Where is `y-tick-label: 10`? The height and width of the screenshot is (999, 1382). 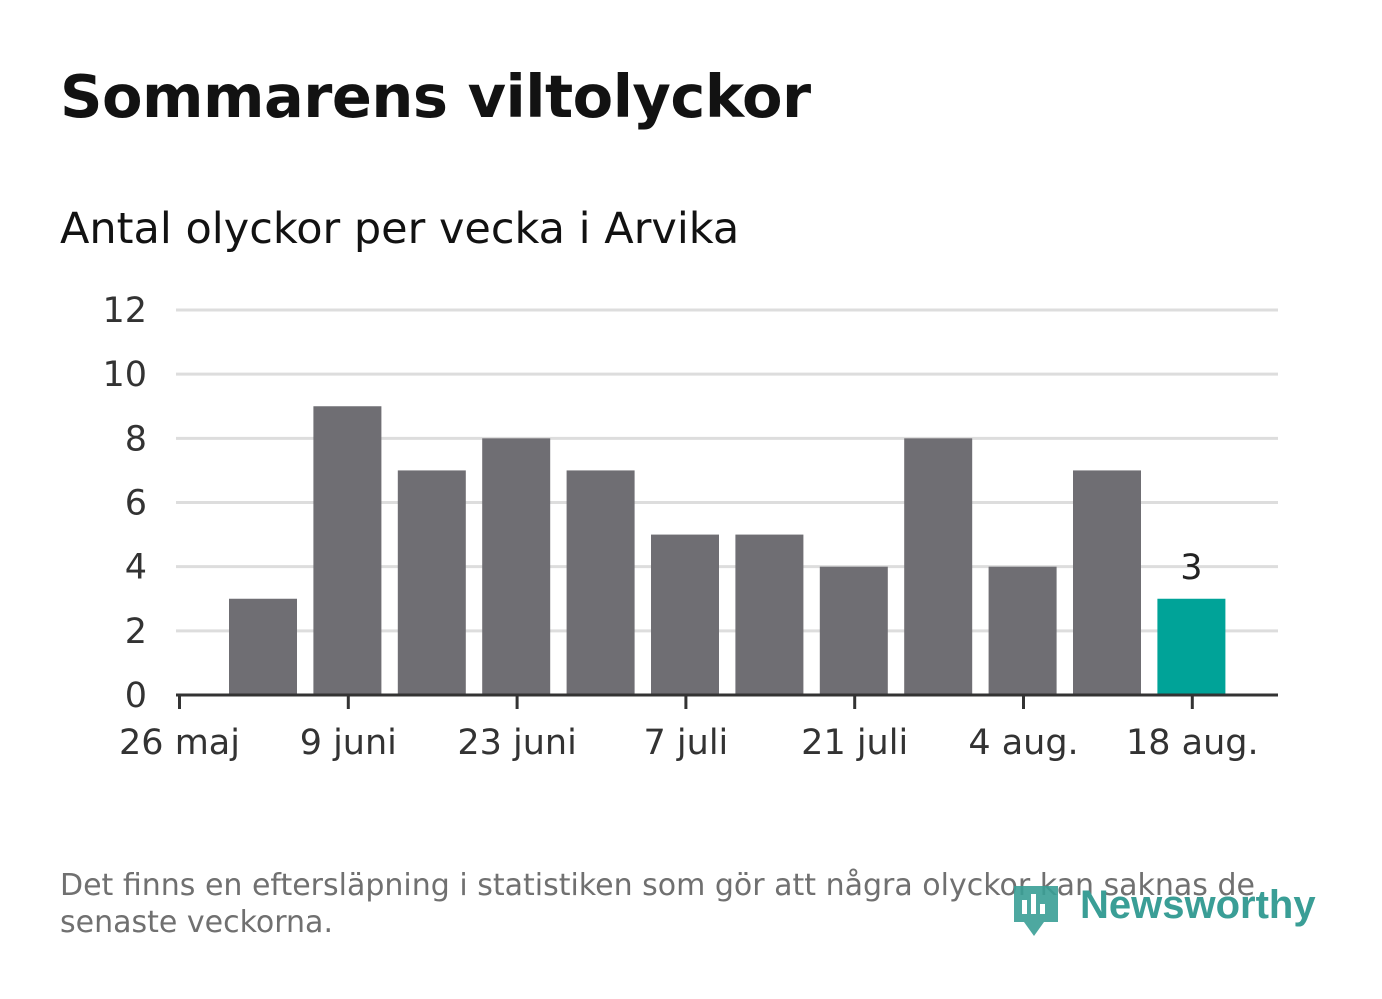
y-tick-label: 10 is located at coordinates (124, 375).